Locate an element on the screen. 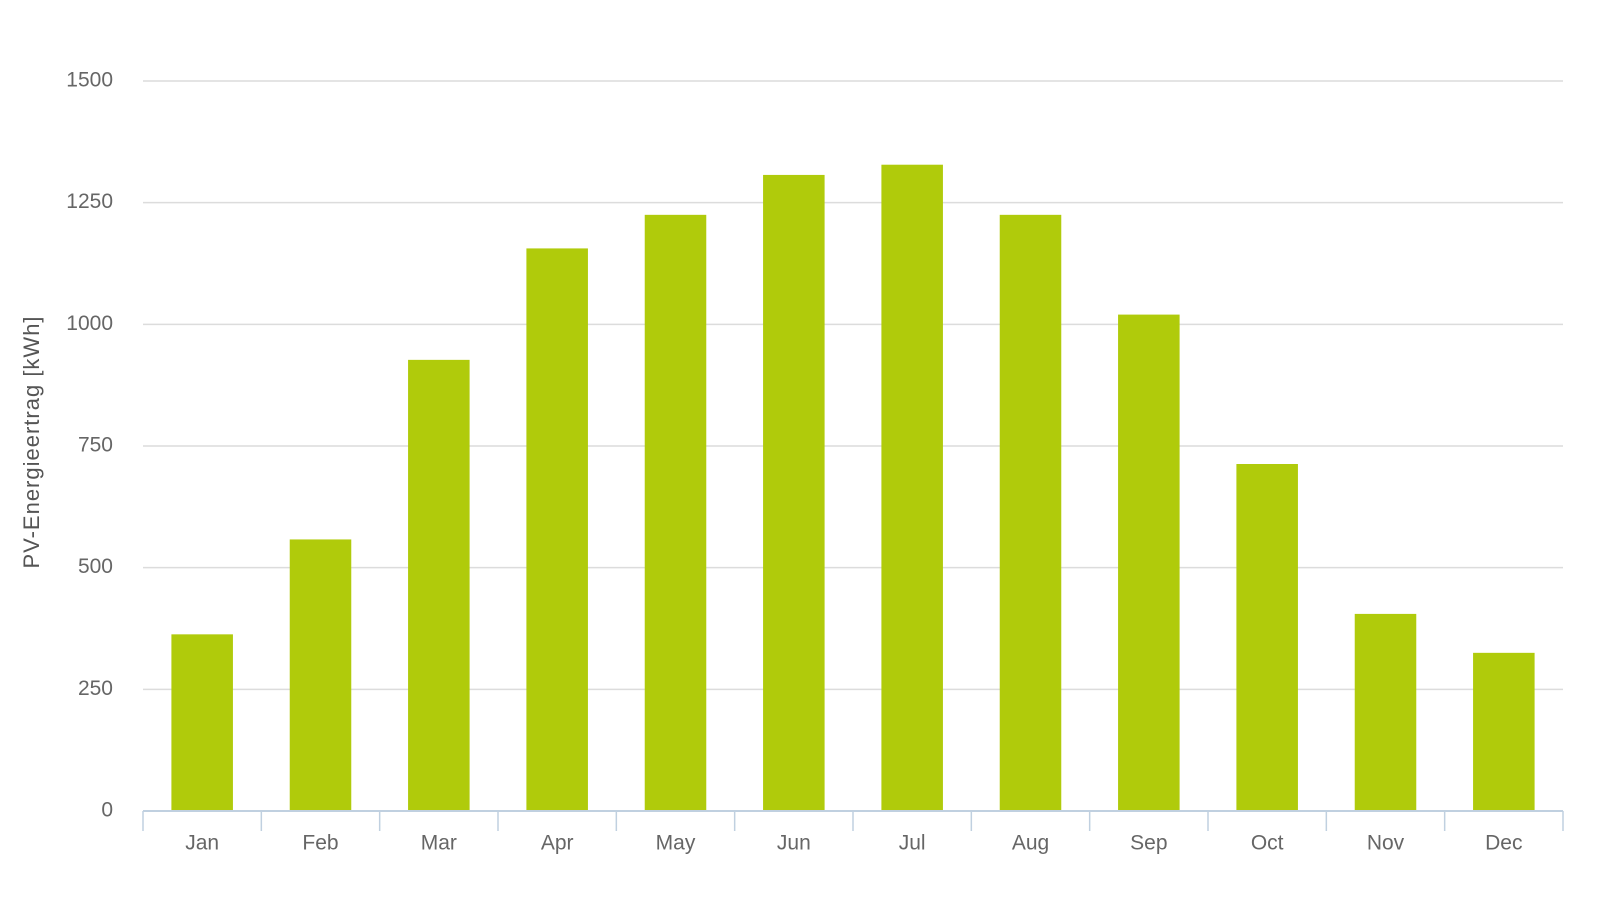 The height and width of the screenshot is (900, 1600). x-tick-label: Jan is located at coordinates (202, 843).